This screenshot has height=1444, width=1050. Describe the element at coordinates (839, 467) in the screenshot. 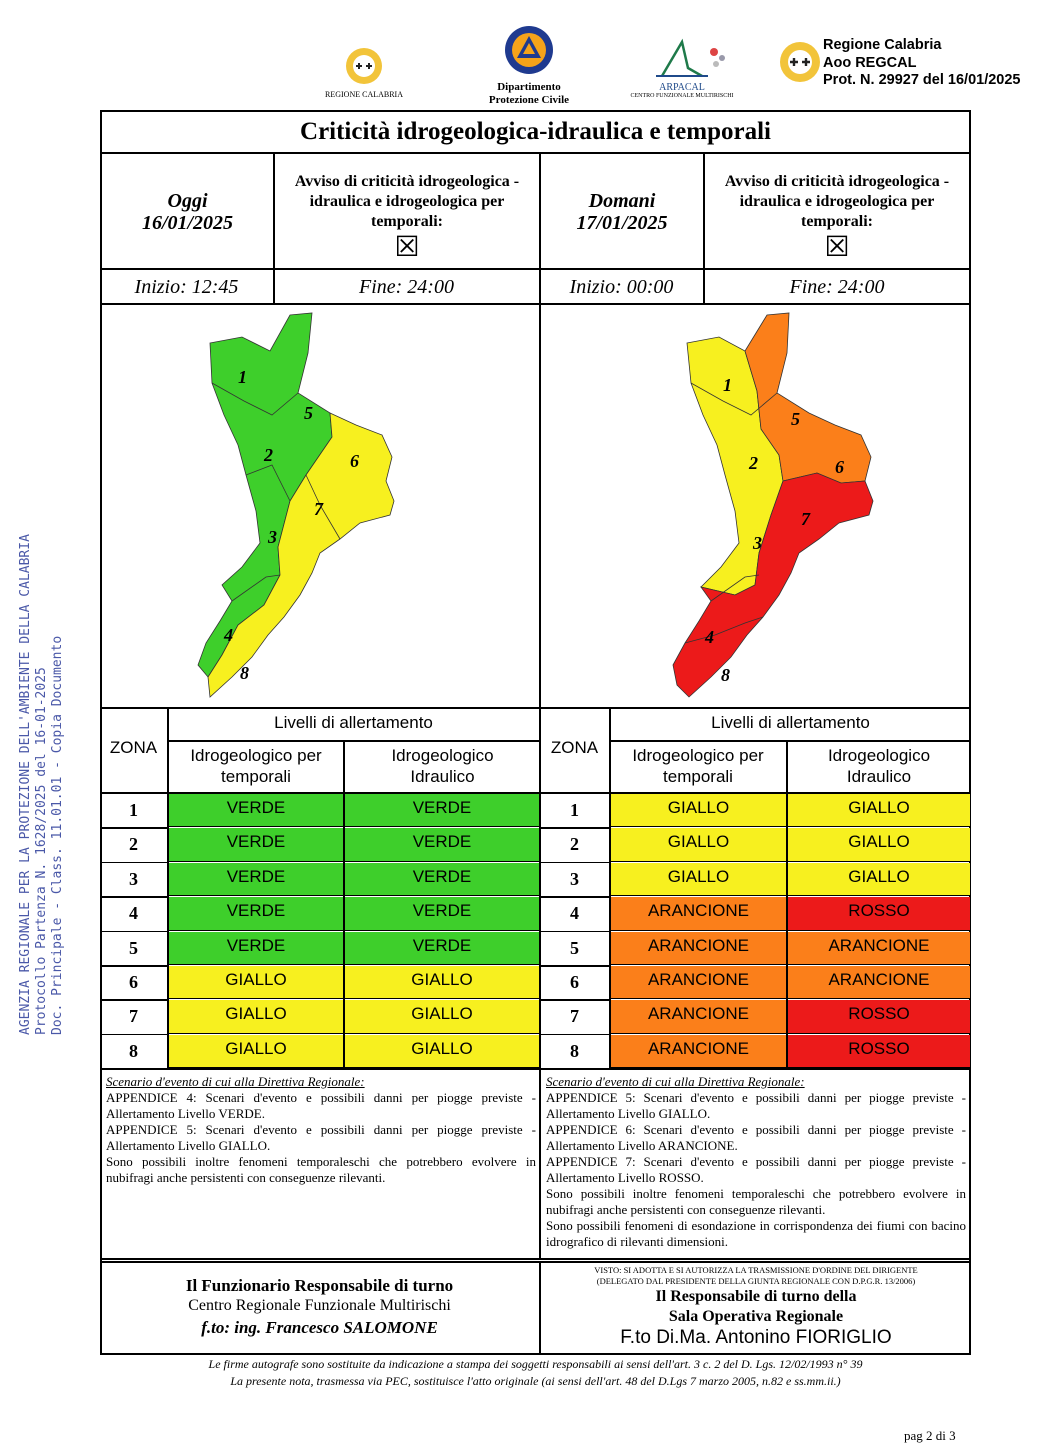

I see `tomorrow-map-label-6: 6` at that location.